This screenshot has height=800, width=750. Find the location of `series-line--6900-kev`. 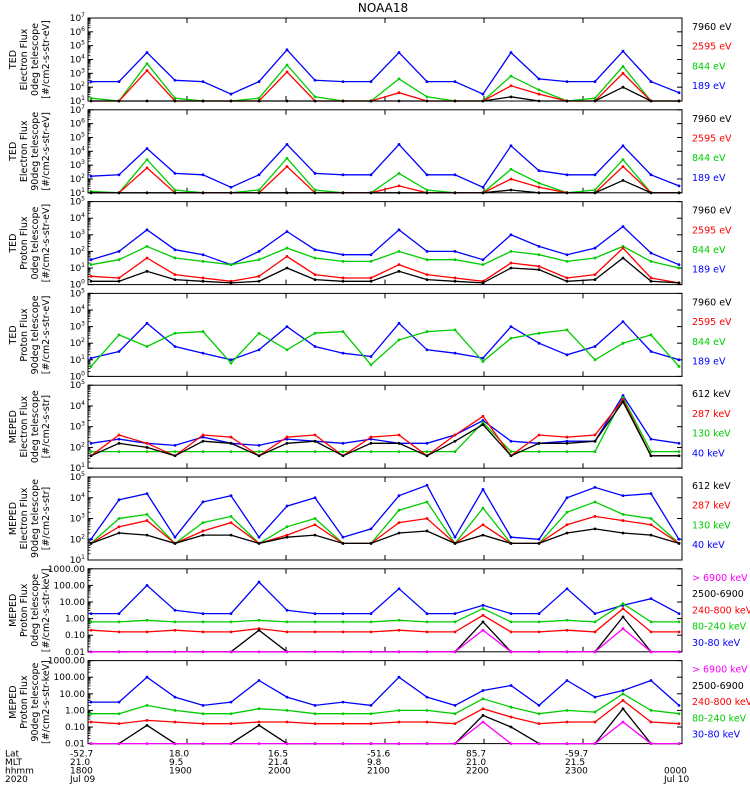

series-line--6900-kev is located at coordinates (385, 640).